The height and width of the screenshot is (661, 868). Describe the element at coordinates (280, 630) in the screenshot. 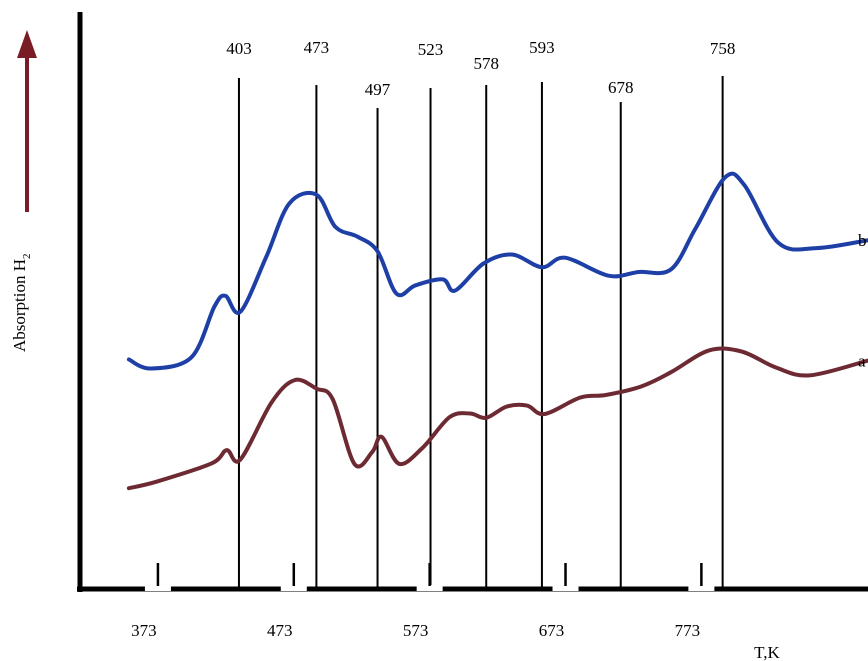

I see `x-tick-label: 473` at that location.